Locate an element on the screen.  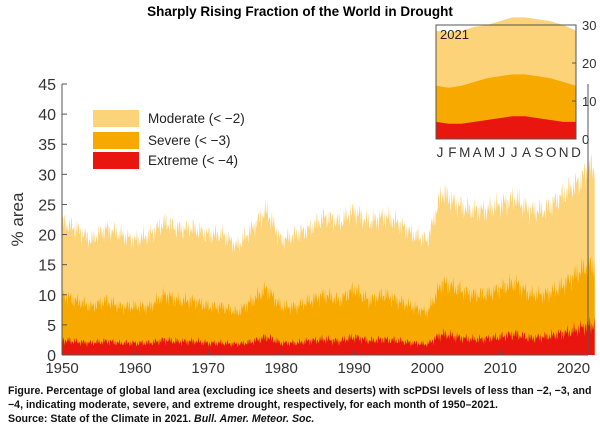
x-tick-label: 1980 is located at coordinates (280, 368).